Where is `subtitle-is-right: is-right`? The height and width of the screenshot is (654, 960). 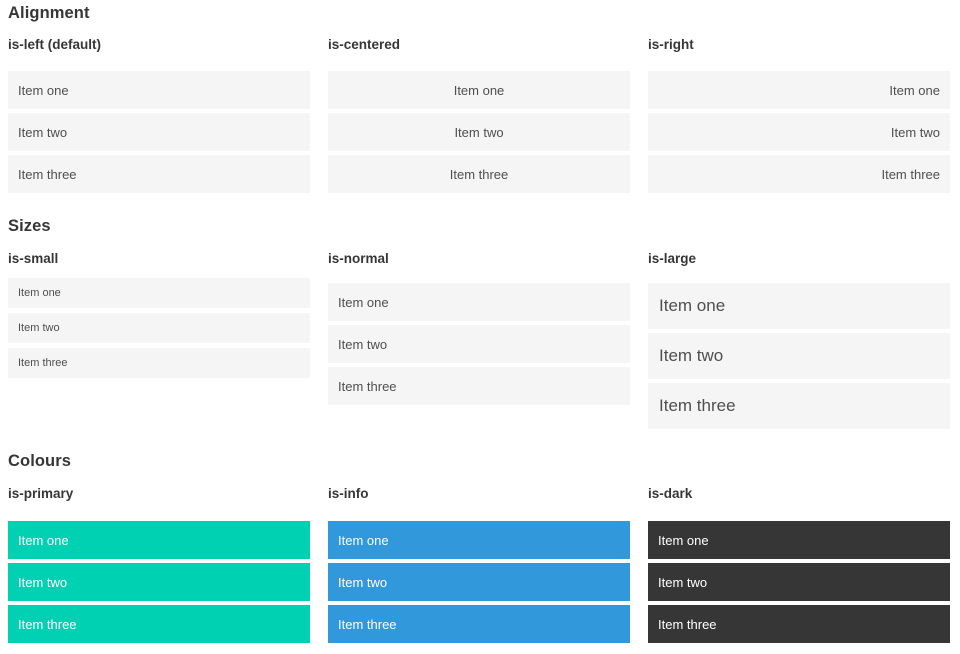
subtitle-is-right: is-right is located at coordinates (671, 44).